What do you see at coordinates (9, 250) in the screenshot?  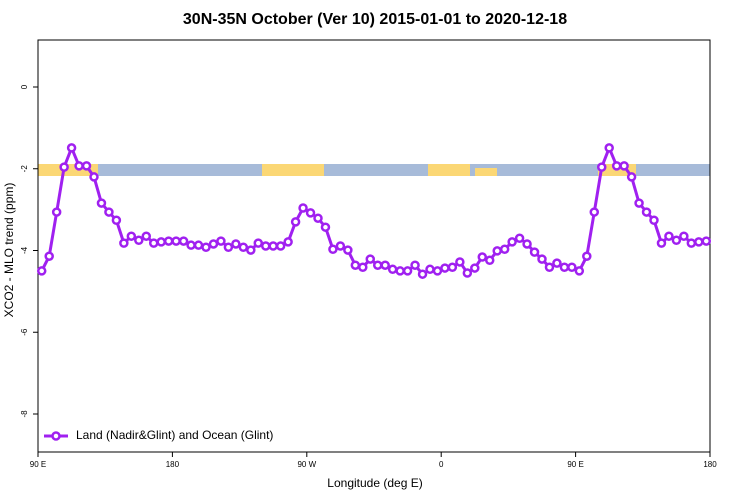 I see `y-axis-label: XCO2 - MLO trend (ppm)` at bounding box center [9, 250].